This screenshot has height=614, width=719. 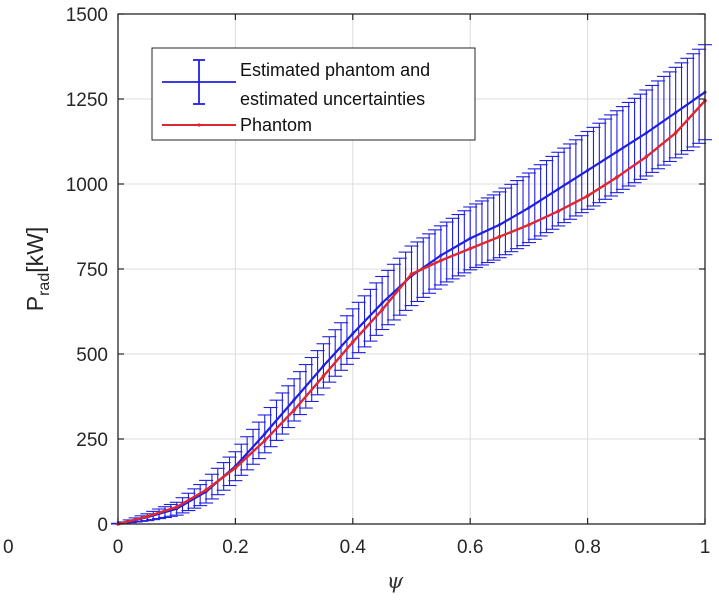 What do you see at coordinates (235, 547) in the screenshot?
I see `x-tick-label: 0.2` at bounding box center [235, 547].